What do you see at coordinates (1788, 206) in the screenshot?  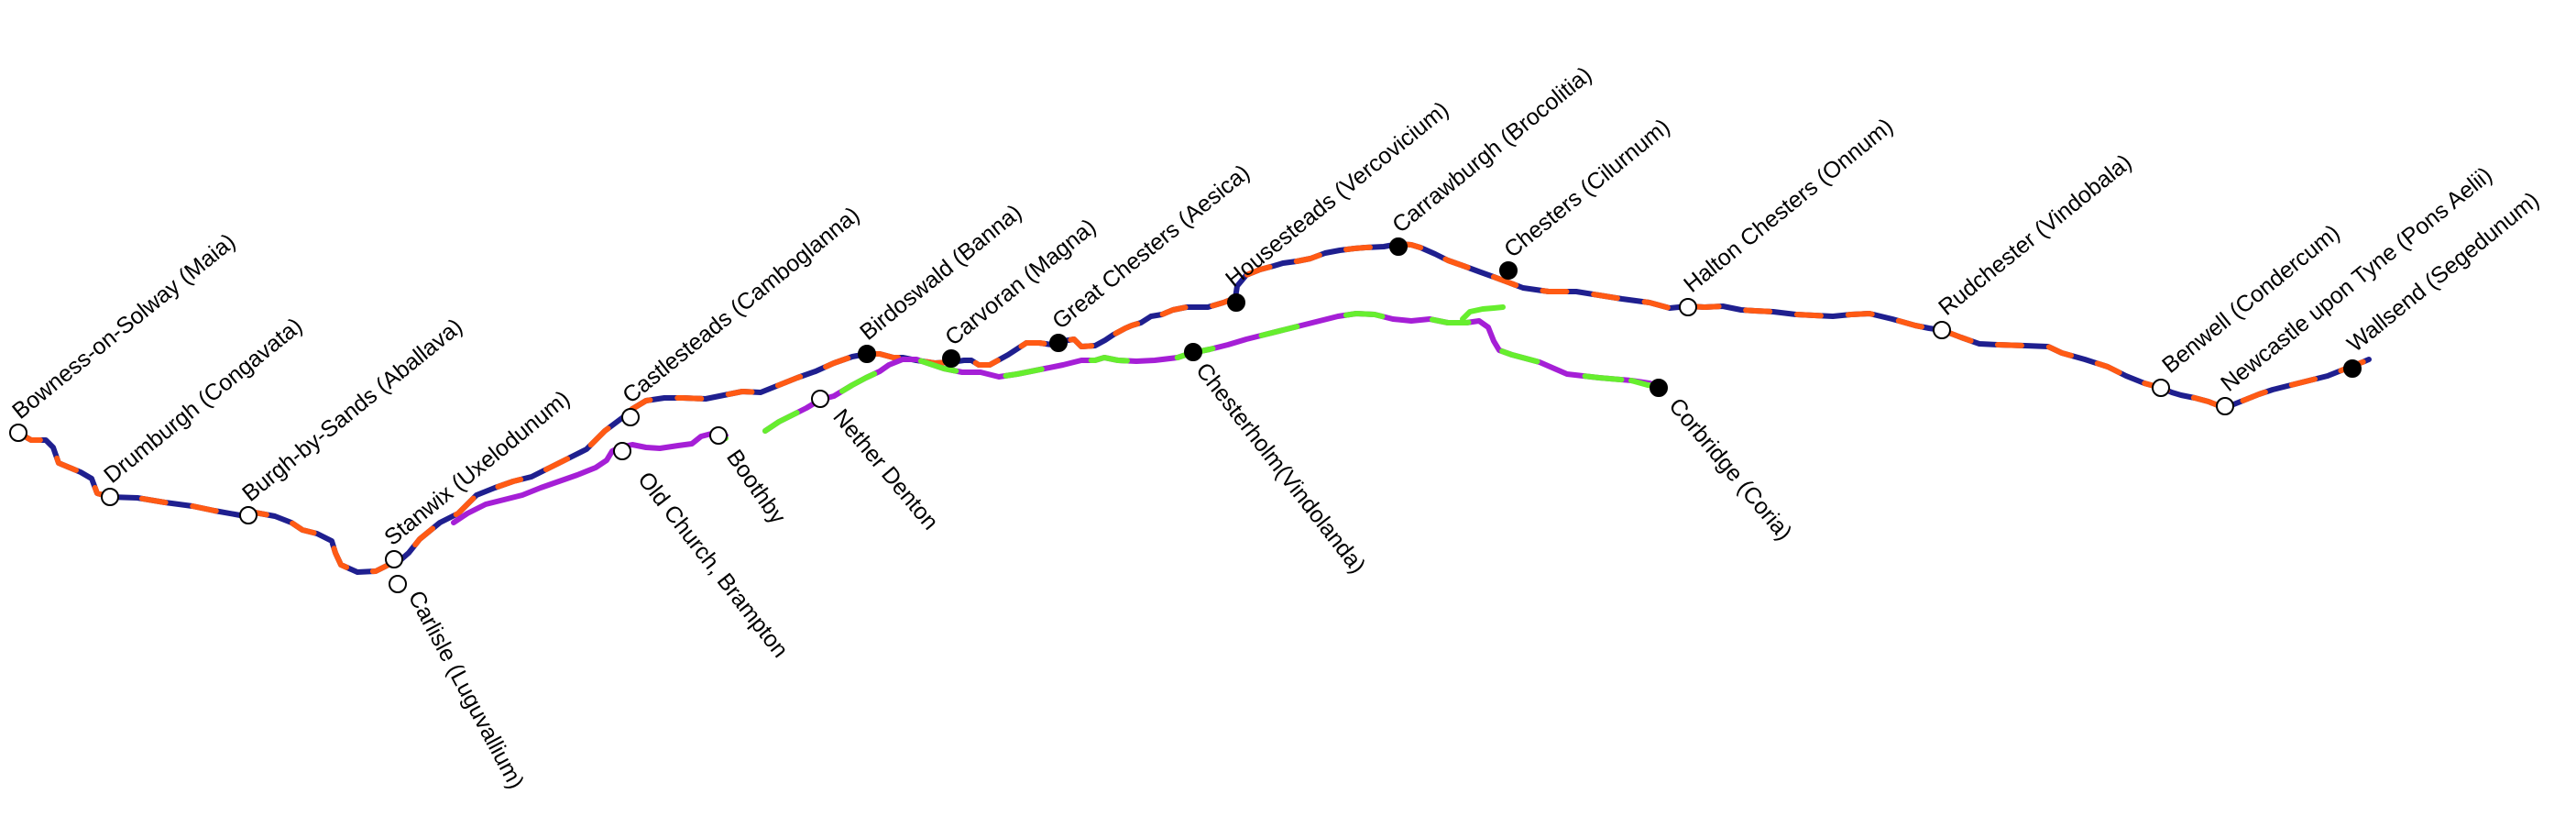 I see `station-label: Halton Chesters (Onnum)` at bounding box center [1788, 206].